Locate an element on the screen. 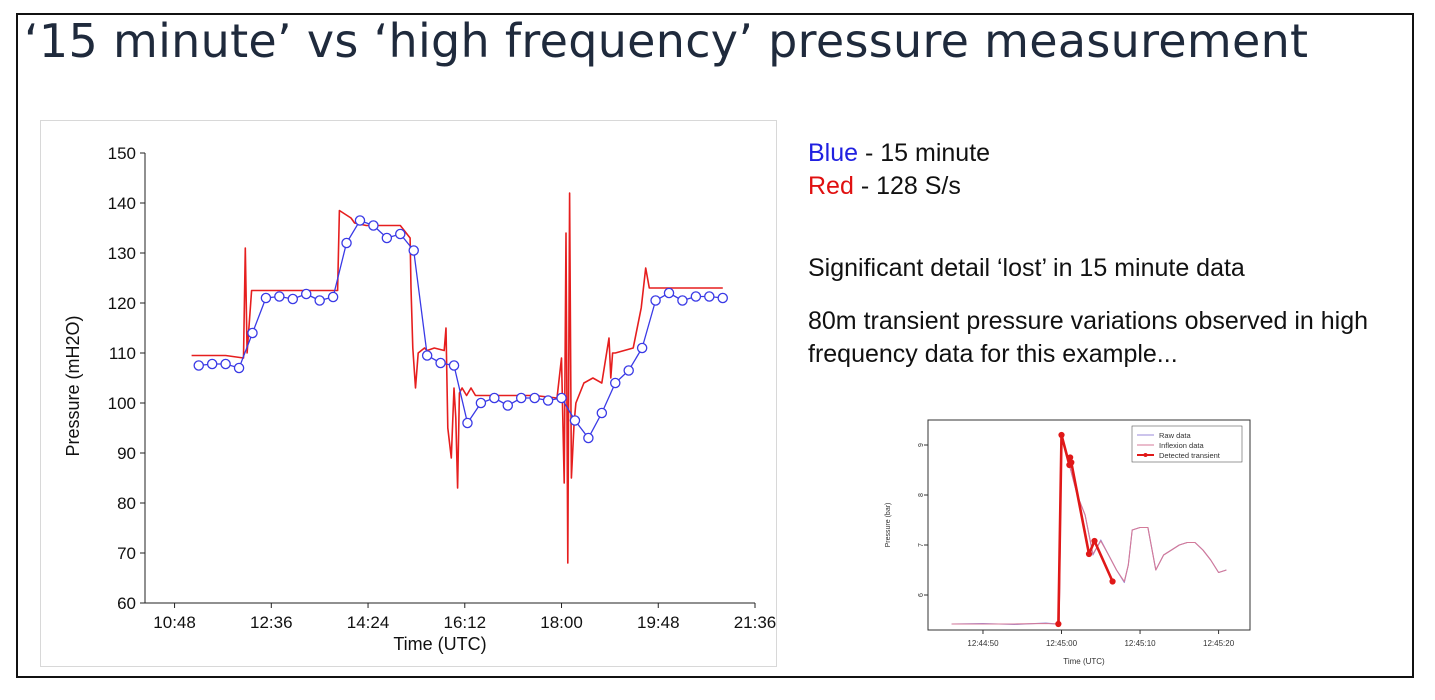  inset-y-tick-label: 8 is located at coordinates (921, 495).